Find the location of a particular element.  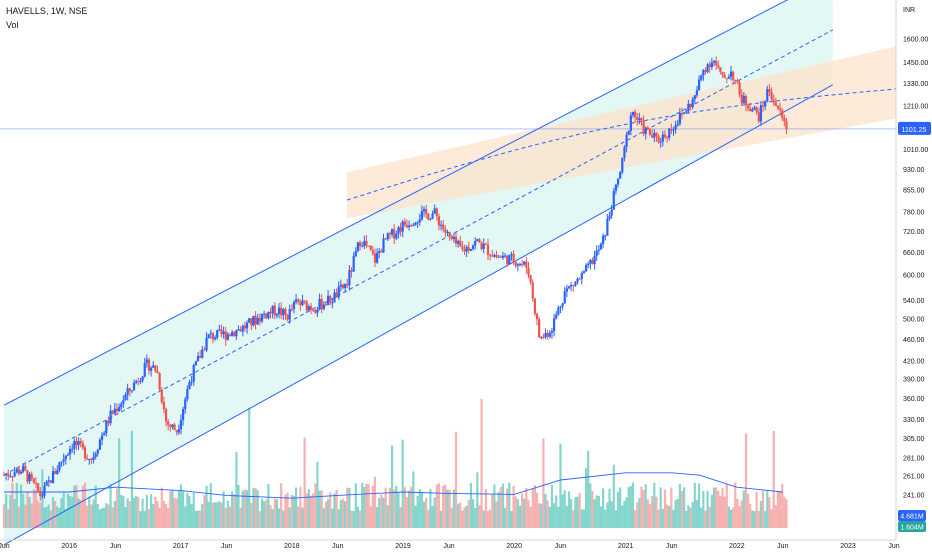

y-tick-label: 600.00 is located at coordinates (914, 276).